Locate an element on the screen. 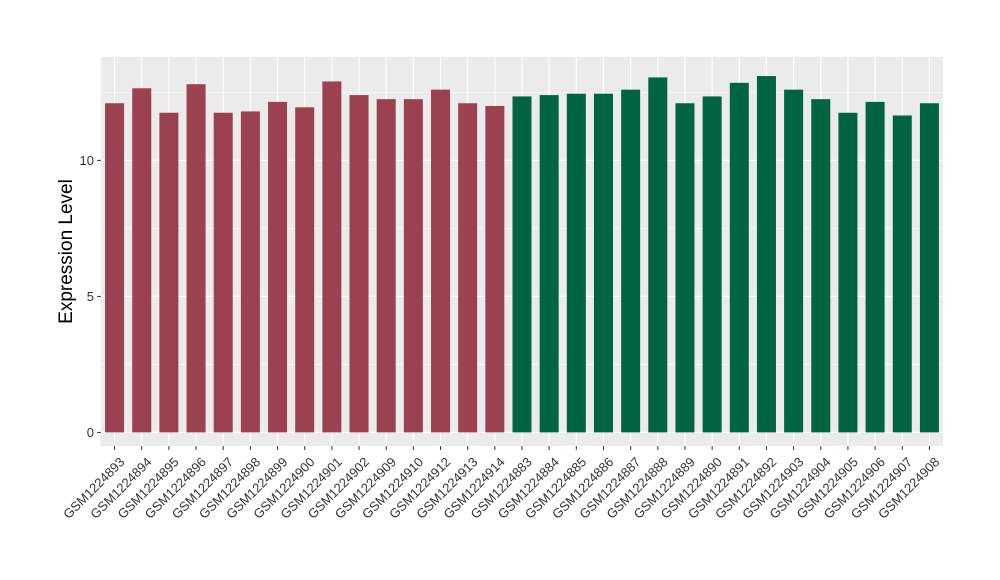 The height and width of the screenshot is (580, 1000). bar-GSM1224906 is located at coordinates (875, 267).